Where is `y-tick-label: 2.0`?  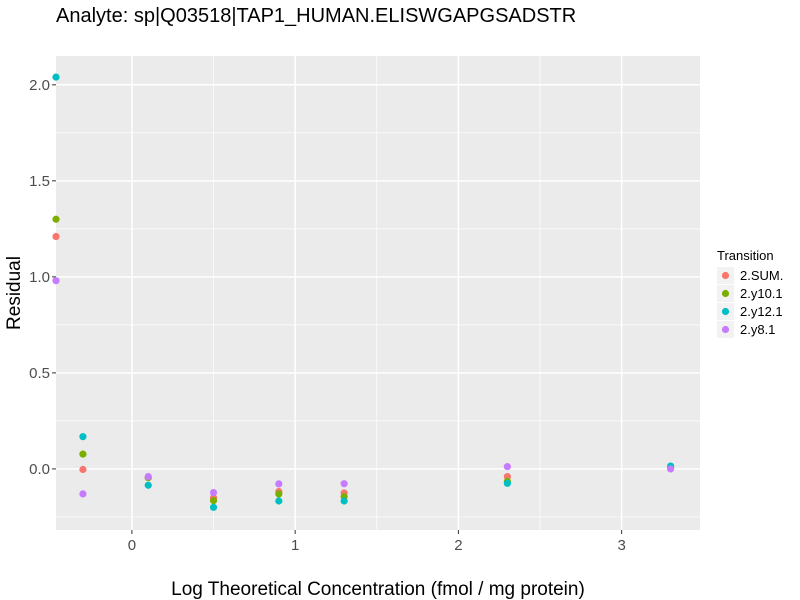 y-tick-label: 2.0 is located at coordinates (39, 85).